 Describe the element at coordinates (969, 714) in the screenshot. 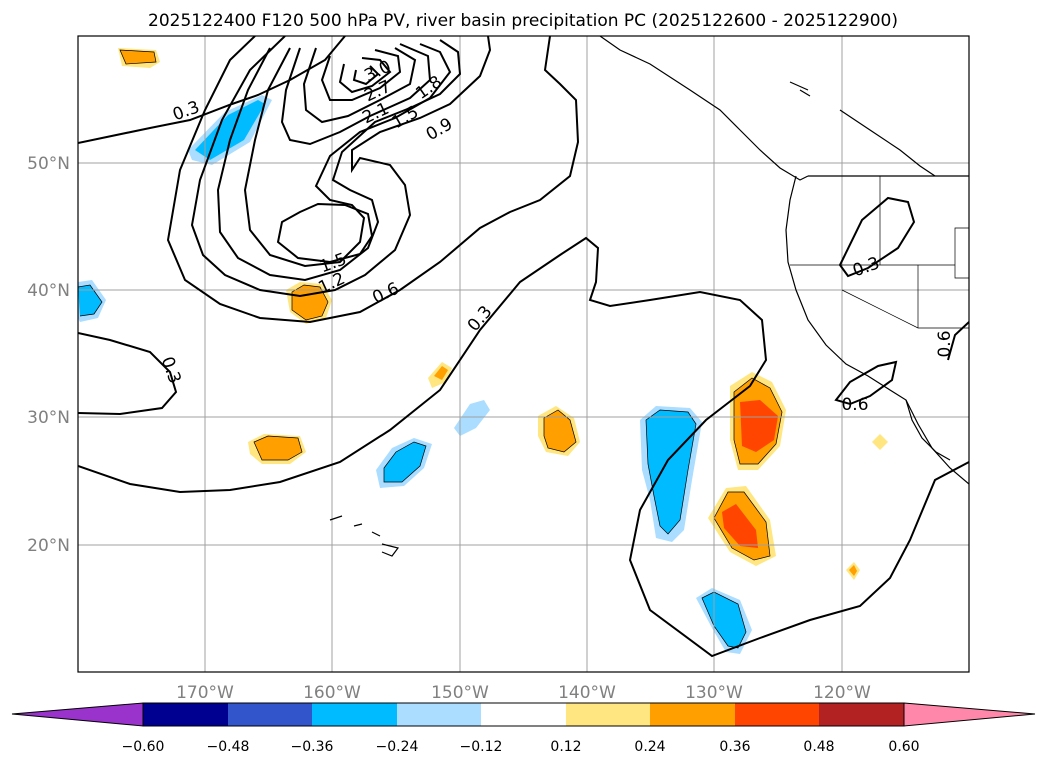

I see `colorbar-over-arrow` at that location.